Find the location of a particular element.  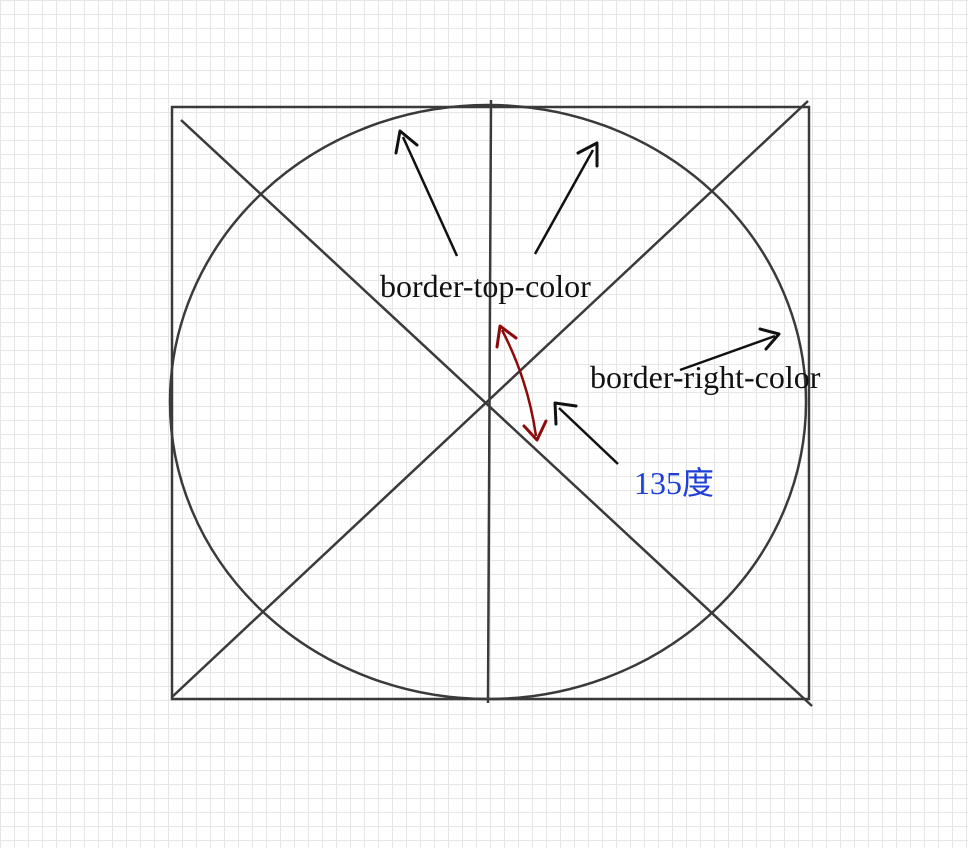

arrow-right is located at coordinates (730, 349).